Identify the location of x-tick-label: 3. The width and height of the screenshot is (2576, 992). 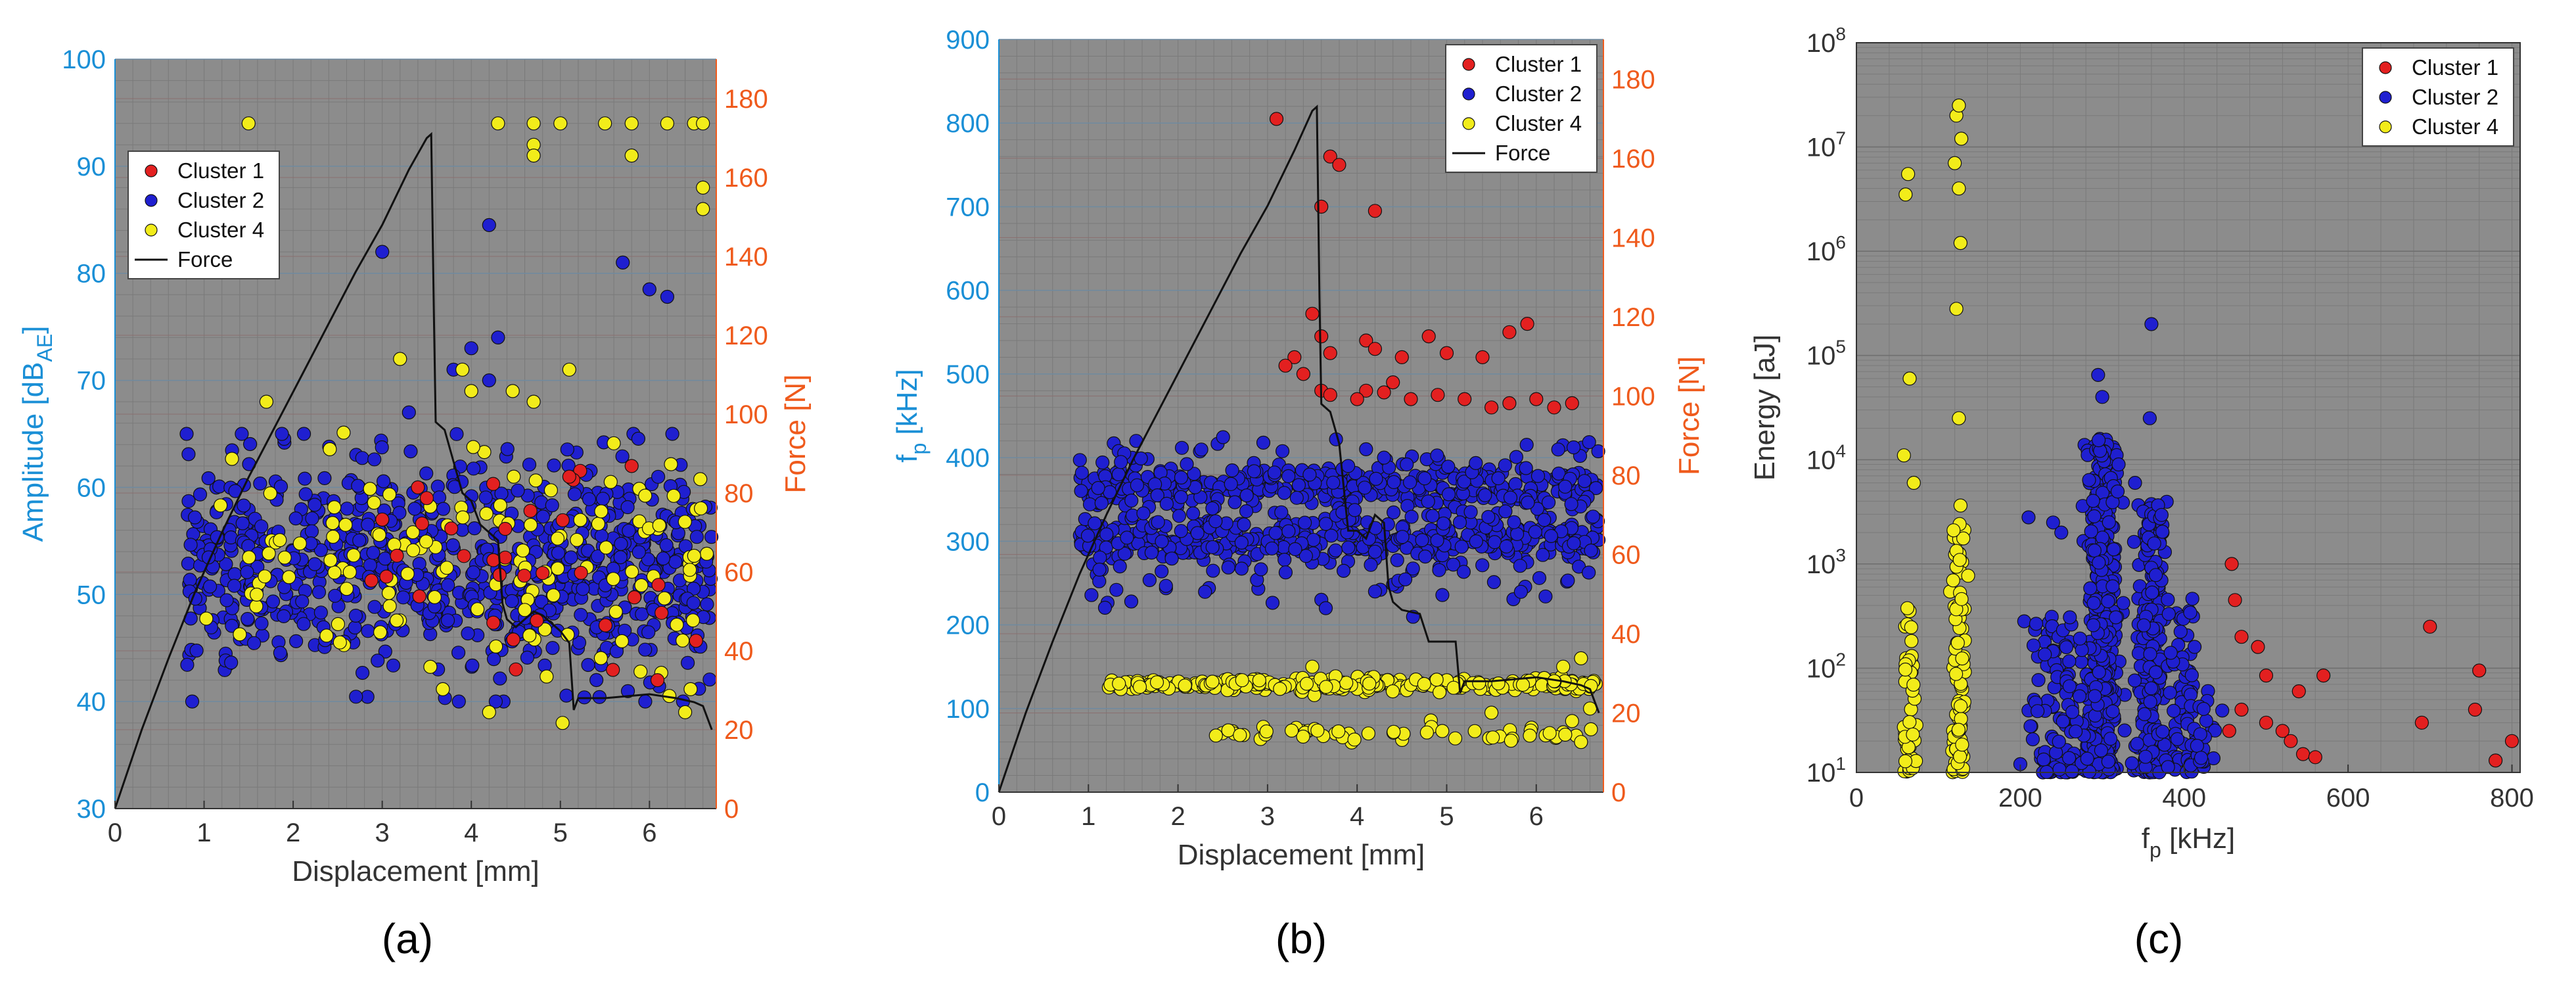
(1267, 816).